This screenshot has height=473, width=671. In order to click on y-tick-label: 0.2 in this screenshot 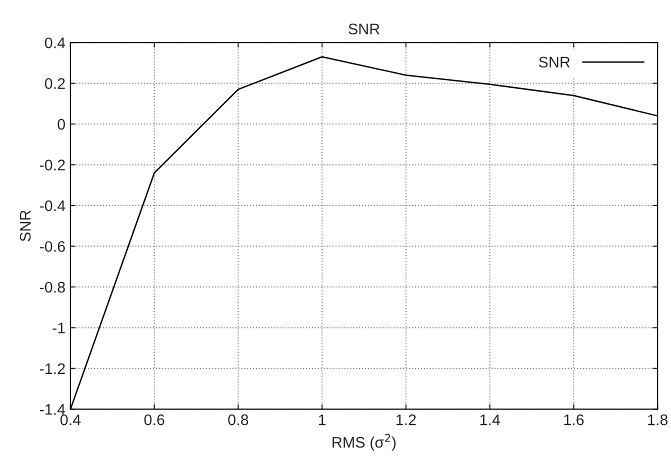, I will do `click(54, 83)`.